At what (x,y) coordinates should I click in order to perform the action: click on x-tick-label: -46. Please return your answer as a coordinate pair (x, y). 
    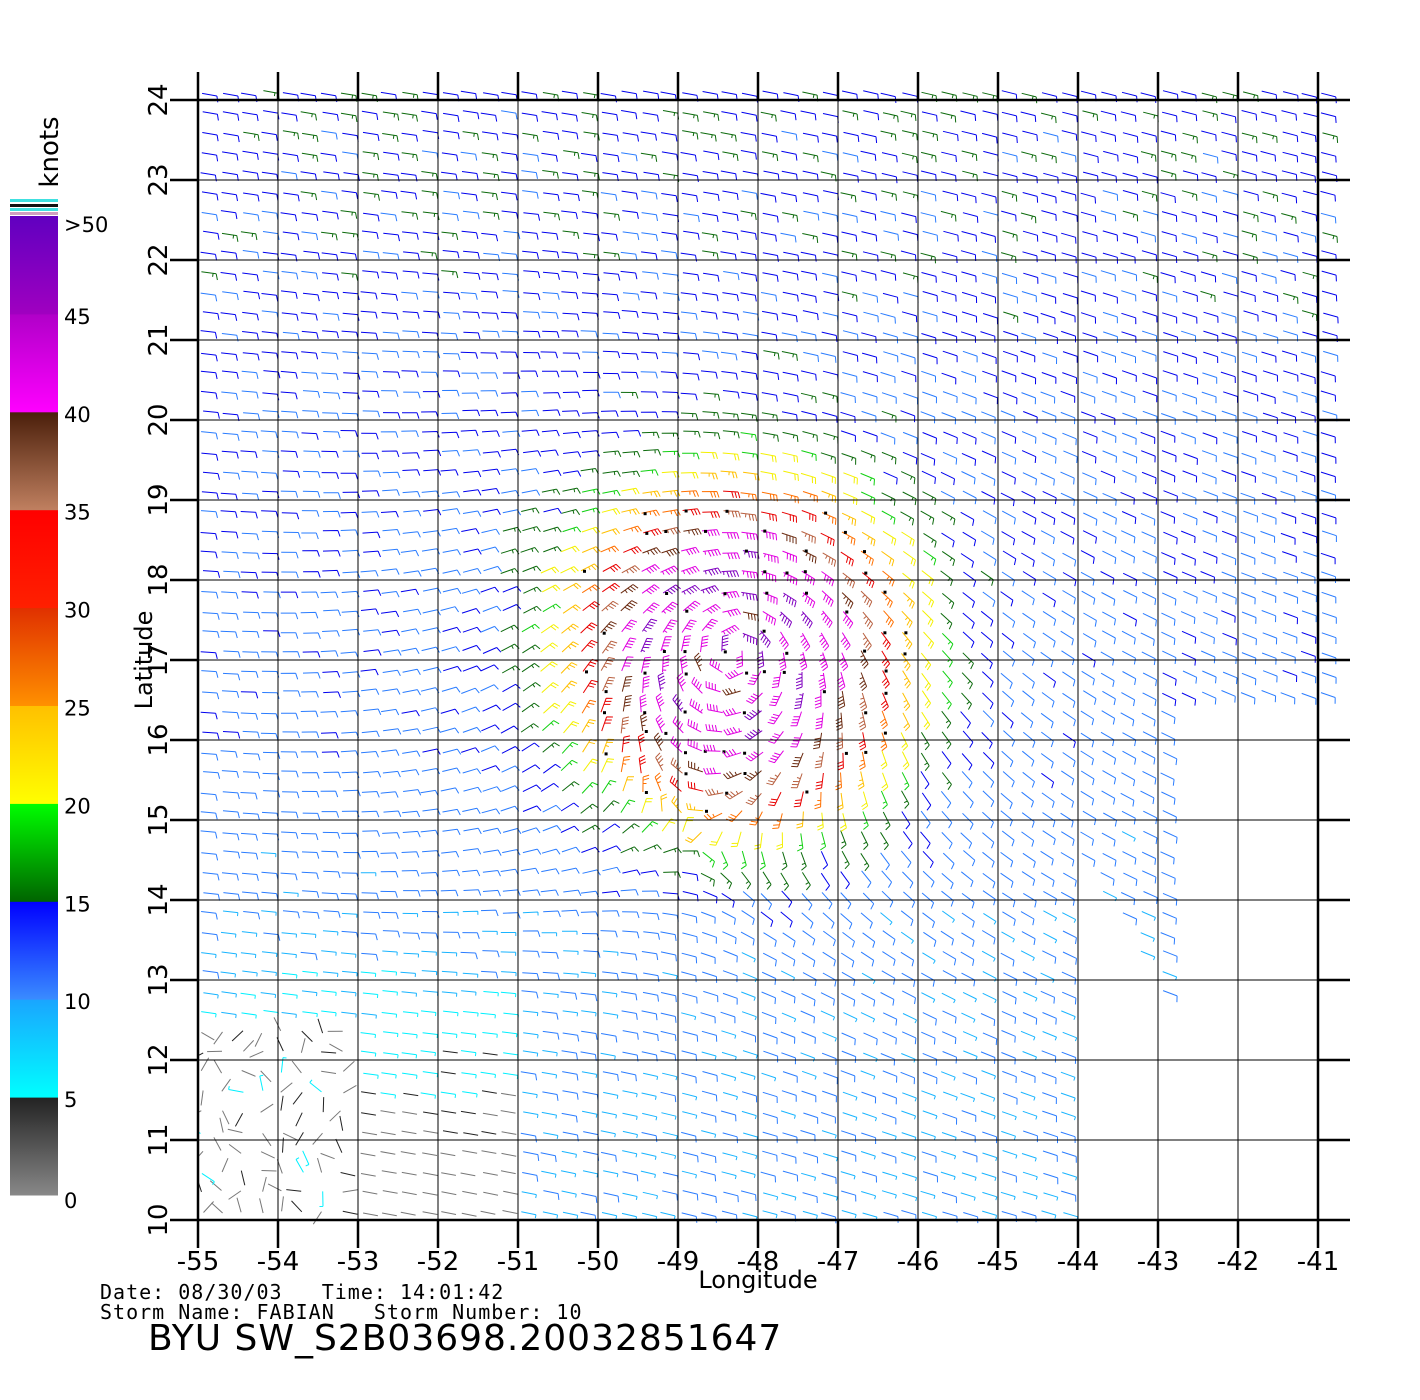
    Looking at the image, I should click on (918, 1262).